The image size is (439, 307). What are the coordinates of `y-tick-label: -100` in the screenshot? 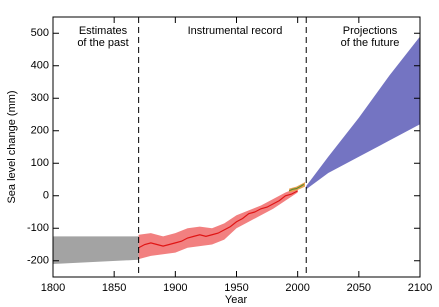 It's located at (38, 228).